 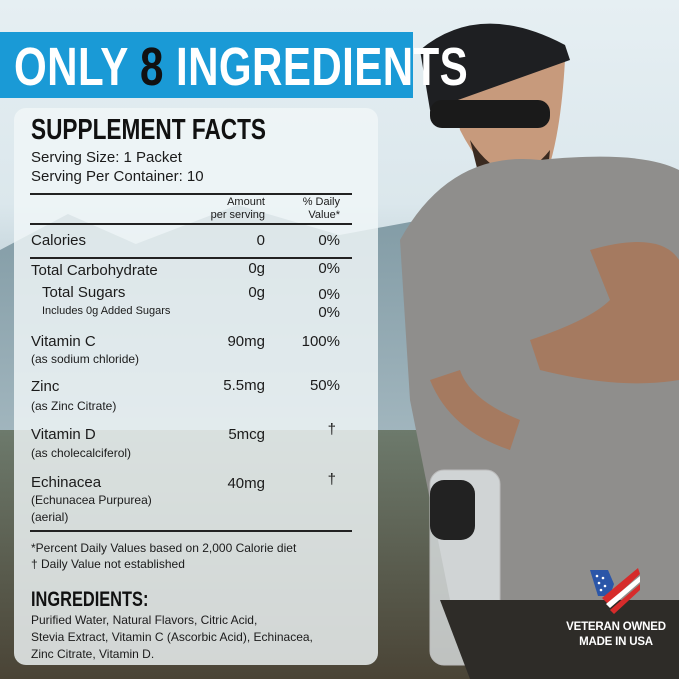 I want to click on ingredients-title: INGREDIENTS:, so click(x=90, y=599).